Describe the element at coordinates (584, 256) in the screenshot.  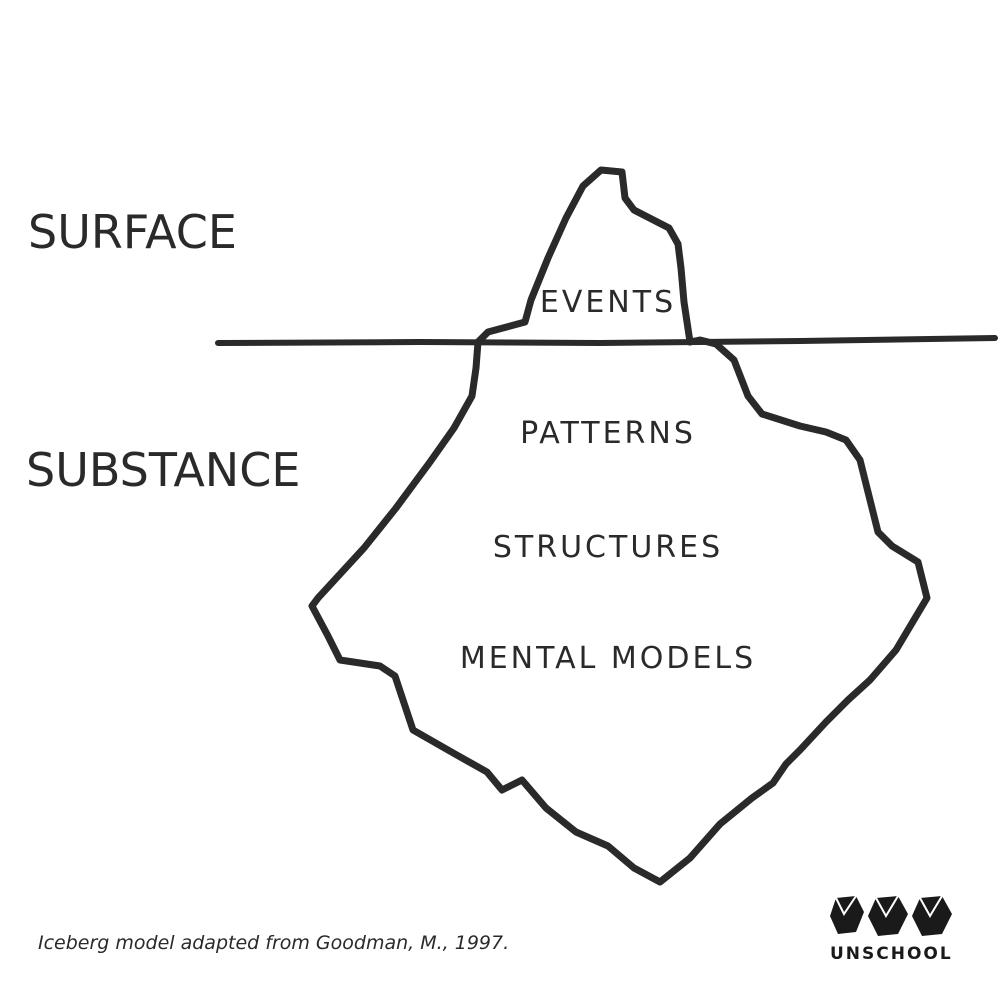
I see `iceberg-tip-outline` at that location.